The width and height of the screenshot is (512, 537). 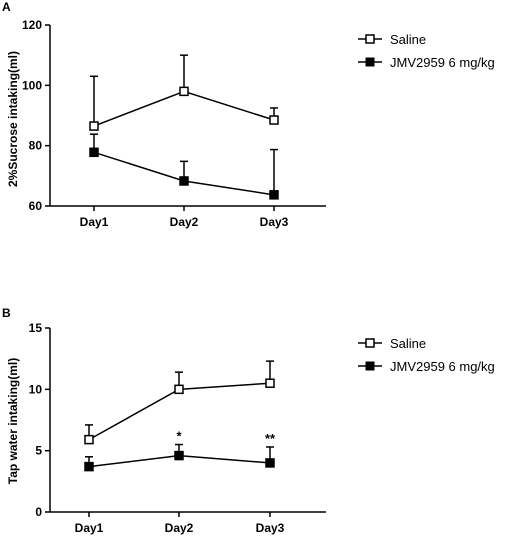 I want to click on legend-item-saline-a: Saline, so click(x=392, y=39).